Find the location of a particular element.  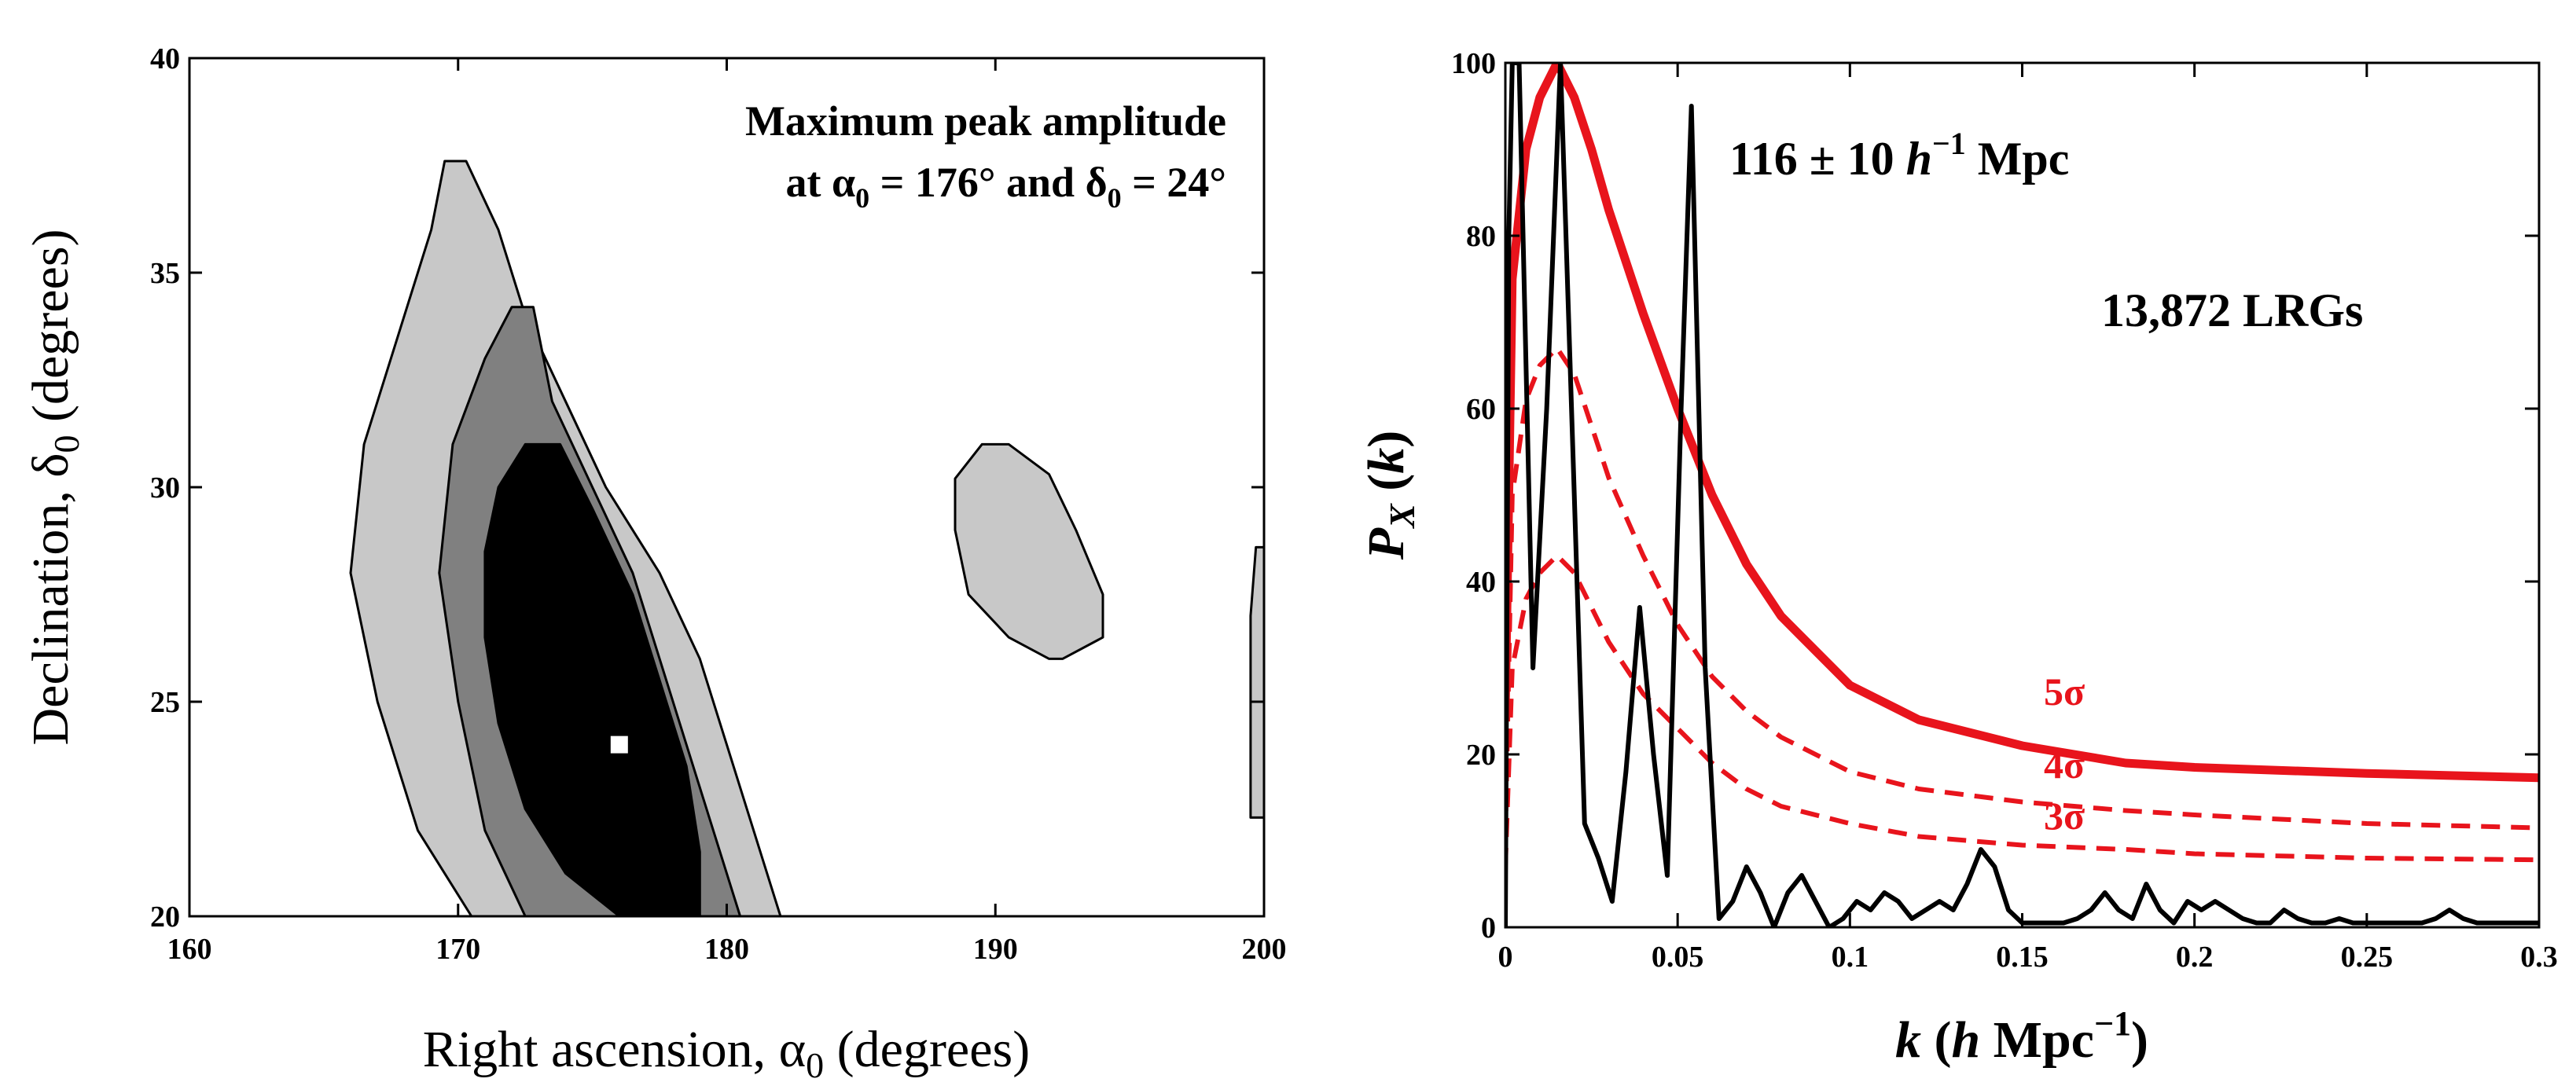

right-x-tick-label: 0.2 is located at coordinates (2195, 957).